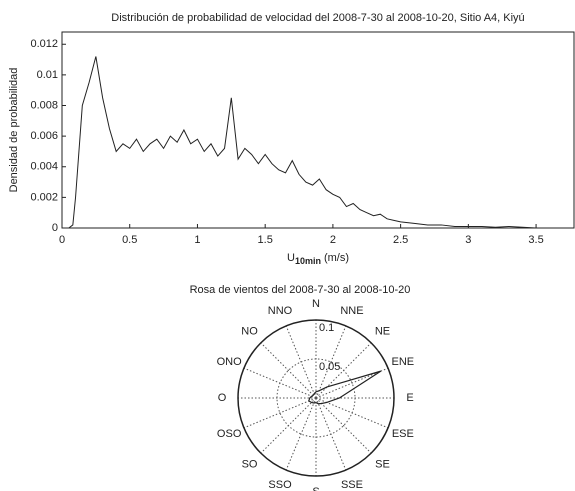  Describe the element at coordinates (382, 331) in the screenshot. I see `direction-label: NE` at that location.